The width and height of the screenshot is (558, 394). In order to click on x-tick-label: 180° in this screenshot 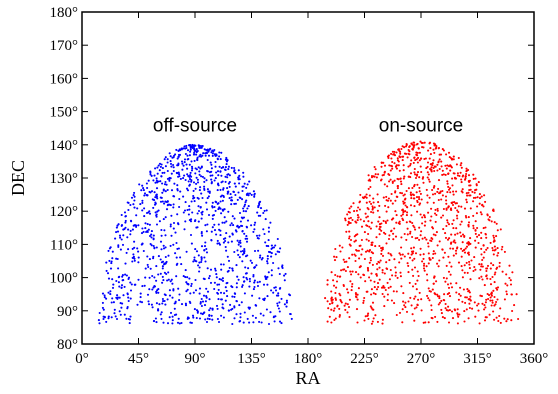, I will do `click(308, 359)`.